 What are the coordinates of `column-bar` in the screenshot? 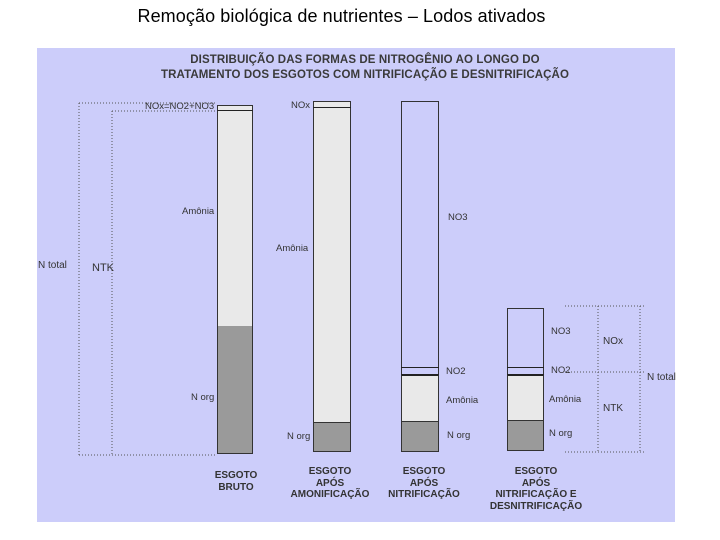 It's located at (332, 276).